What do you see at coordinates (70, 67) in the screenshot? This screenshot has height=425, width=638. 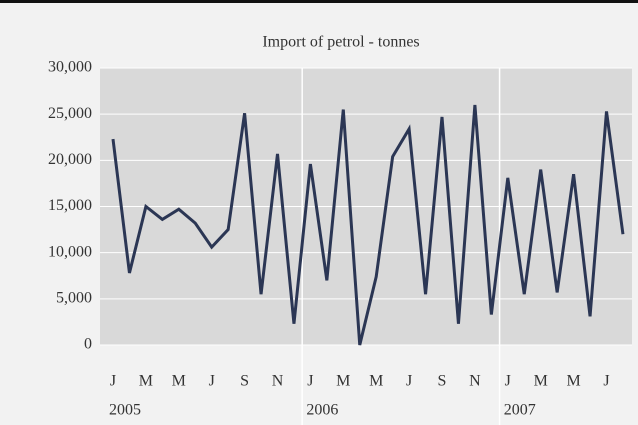 I see `y-tick-label: 30,000` at bounding box center [70, 67].